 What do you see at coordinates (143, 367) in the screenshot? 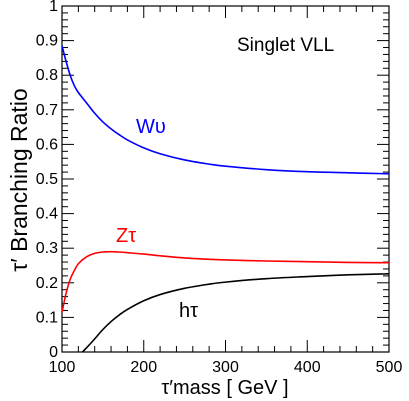
I see `x-tick-label: 200` at bounding box center [143, 367].